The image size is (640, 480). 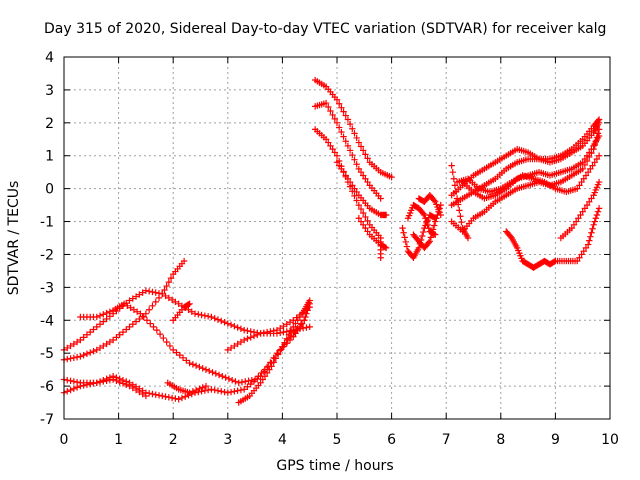 I want to click on y-tick-label: -4, so click(x=47, y=321).